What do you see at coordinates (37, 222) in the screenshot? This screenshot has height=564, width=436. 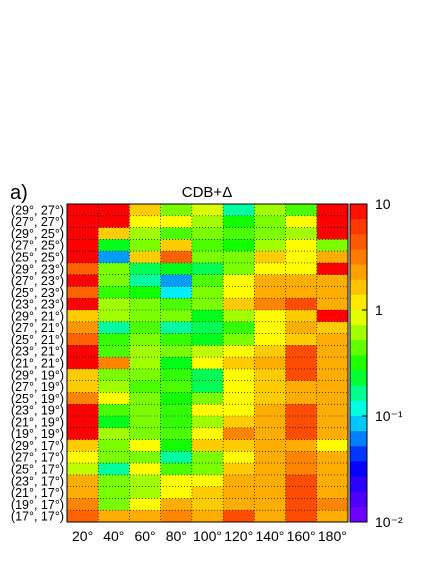 I see `y-tick-label: (27°, 27°)` at bounding box center [37, 222].